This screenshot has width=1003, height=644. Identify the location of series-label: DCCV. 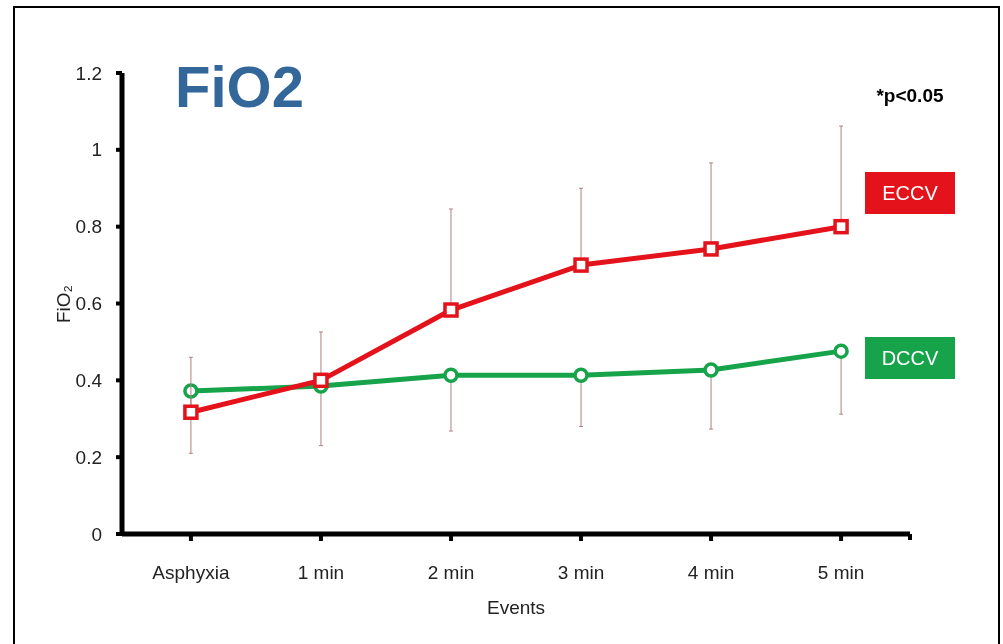
(910, 358).